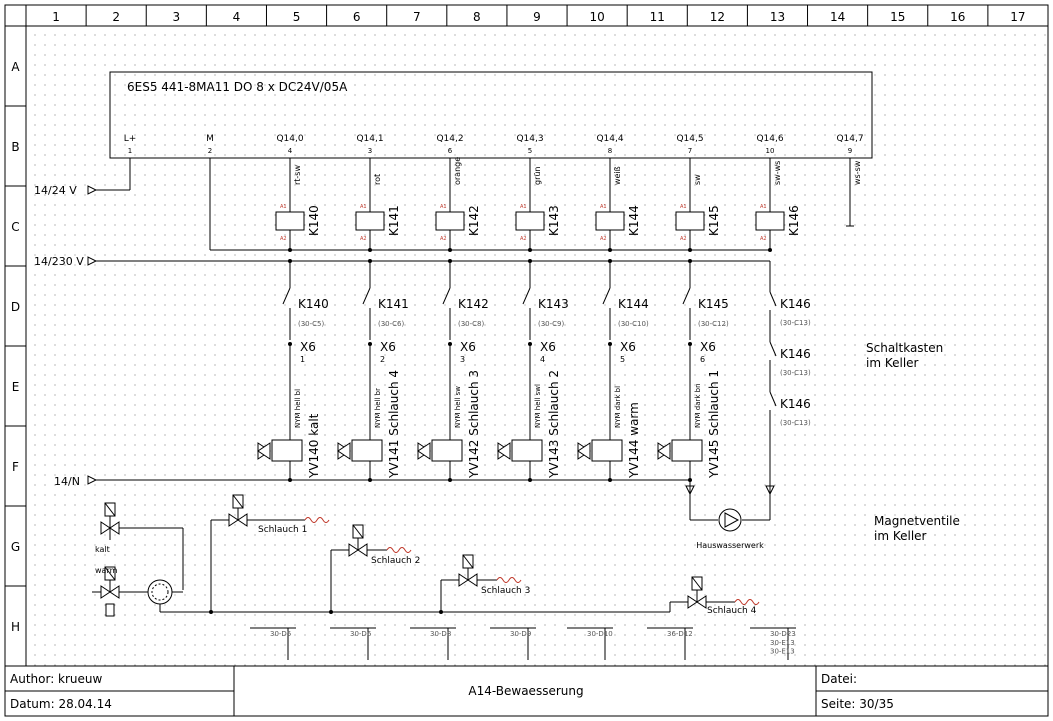 The height and width of the screenshot is (721, 1053). Describe the element at coordinates (361, 634) in the screenshot. I see `crossref-label: 30-D6` at that location.